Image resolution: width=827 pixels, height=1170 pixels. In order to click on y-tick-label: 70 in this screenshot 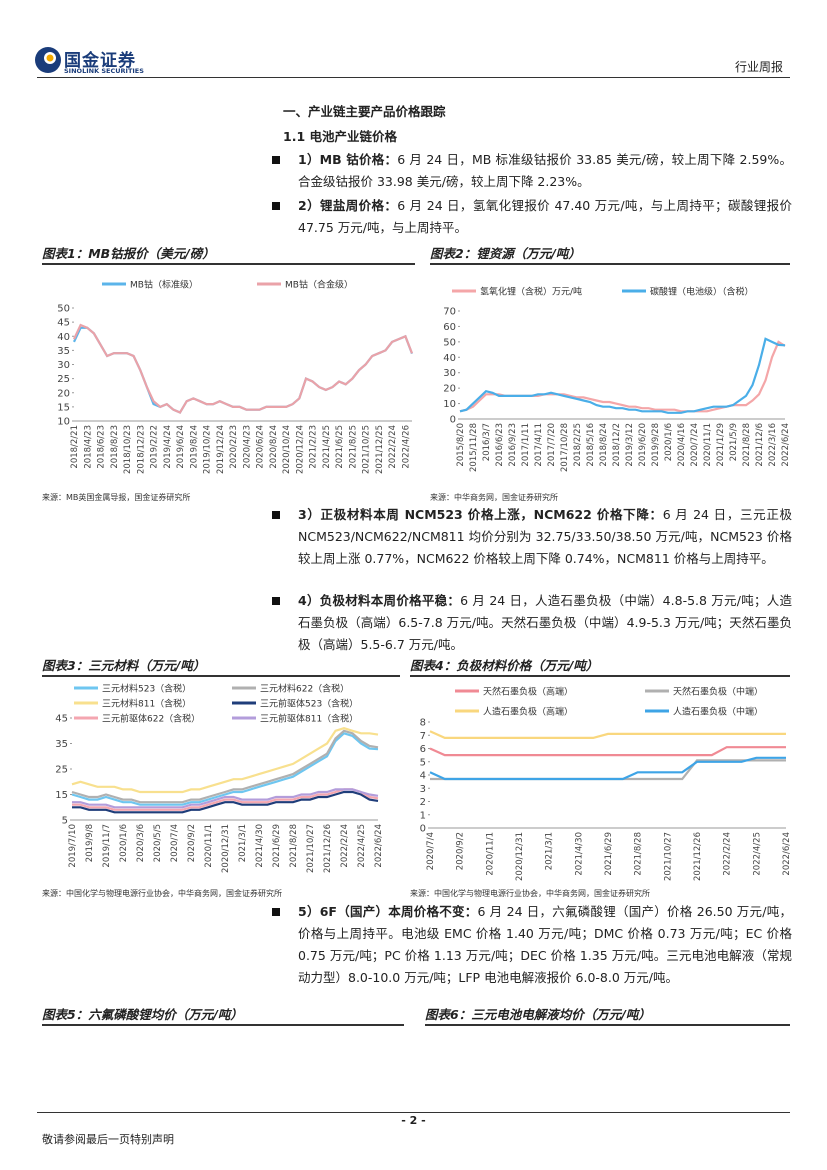, I will do `click(449, 312)`.